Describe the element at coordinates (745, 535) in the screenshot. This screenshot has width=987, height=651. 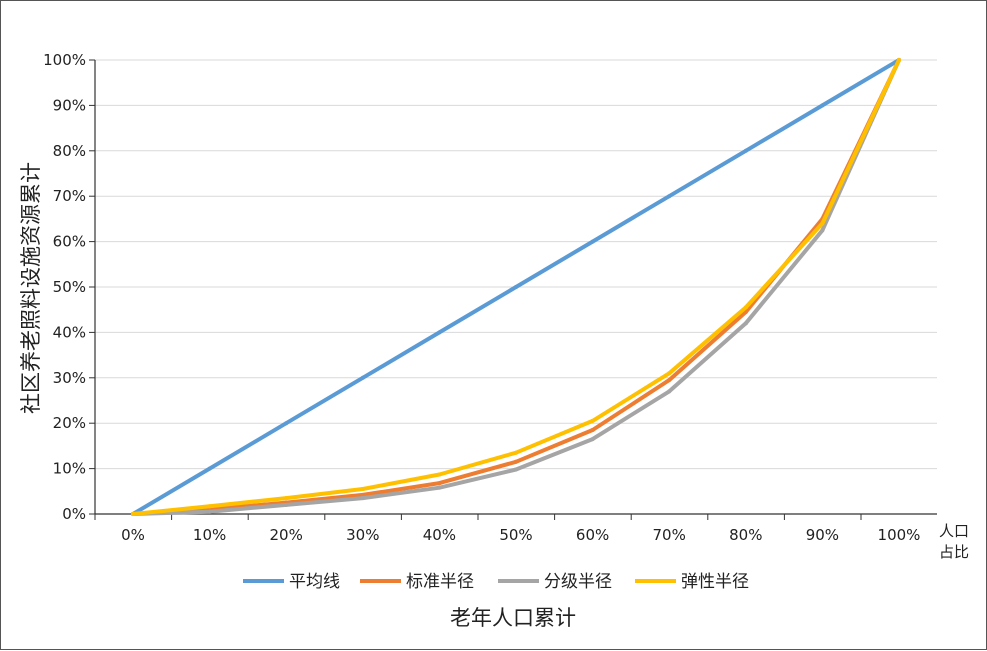
I see `x-tick-label-8: 80%` at that location.